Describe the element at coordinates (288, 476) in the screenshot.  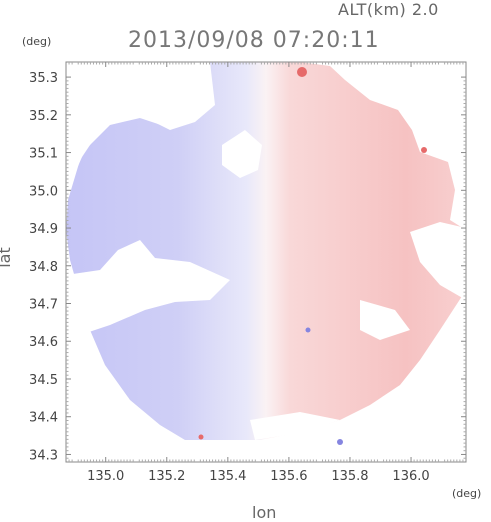
I see `lon-tick-label: 135.6` at that location.